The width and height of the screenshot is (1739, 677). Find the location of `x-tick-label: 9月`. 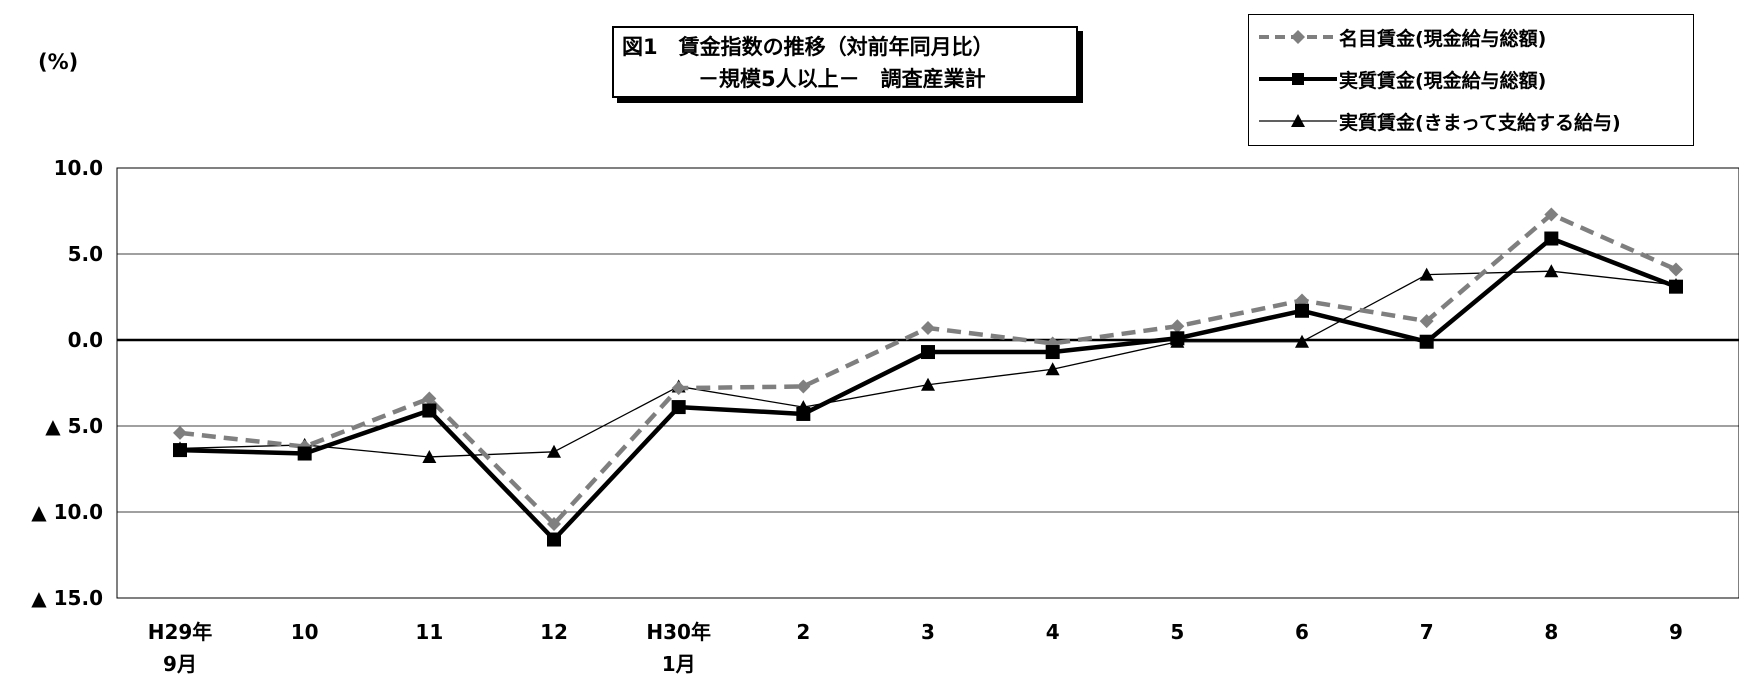

x-tick-label: 9月 is located at coordinates (180, 664).